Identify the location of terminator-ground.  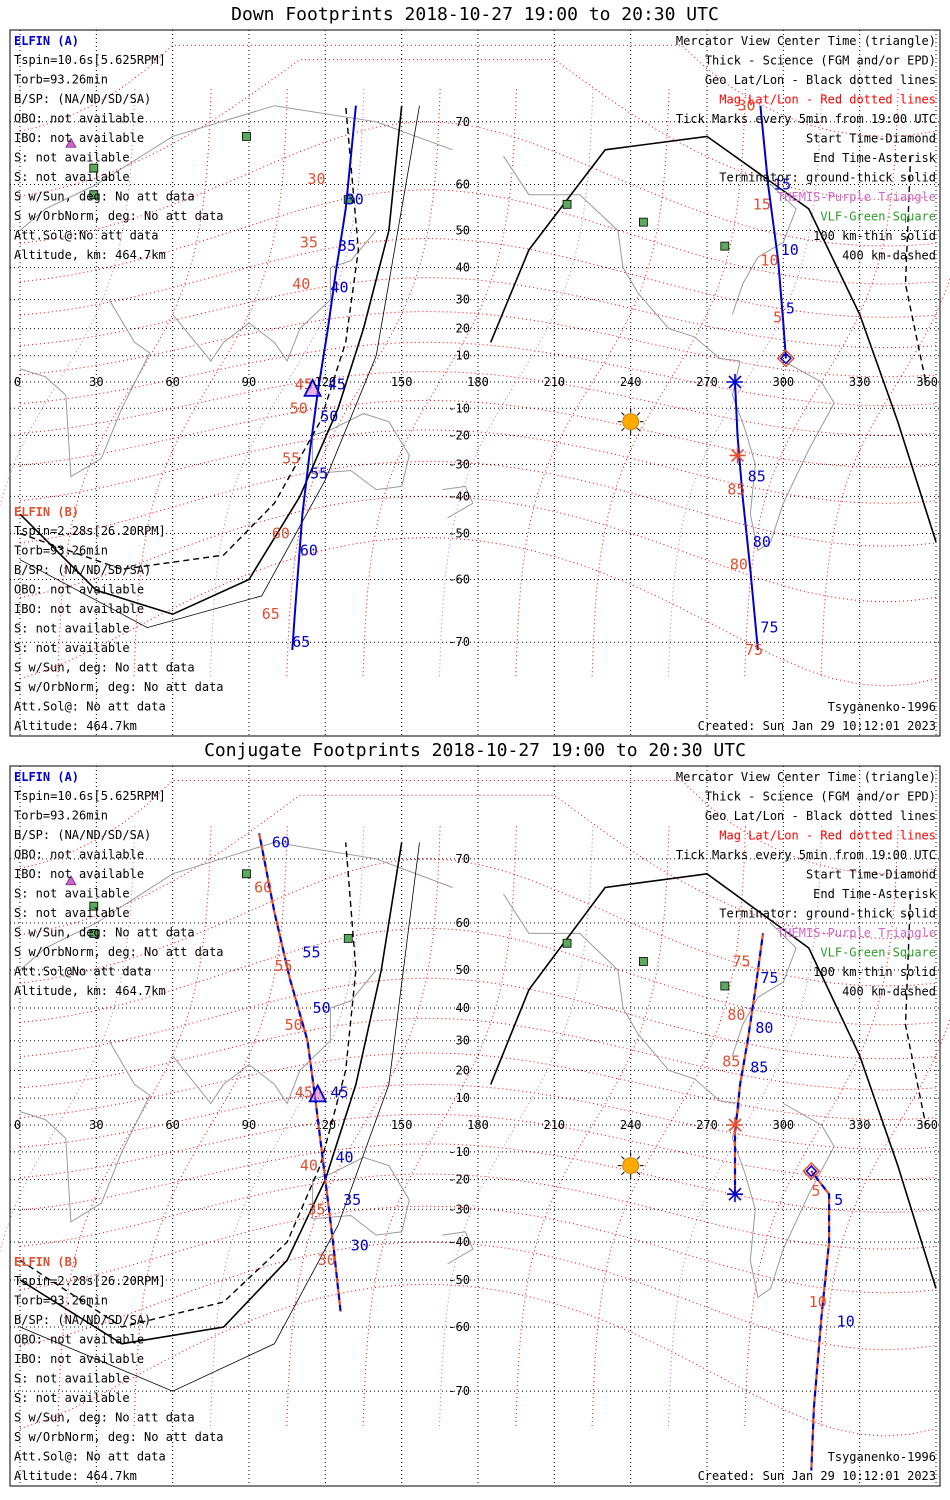
(211, 1093).